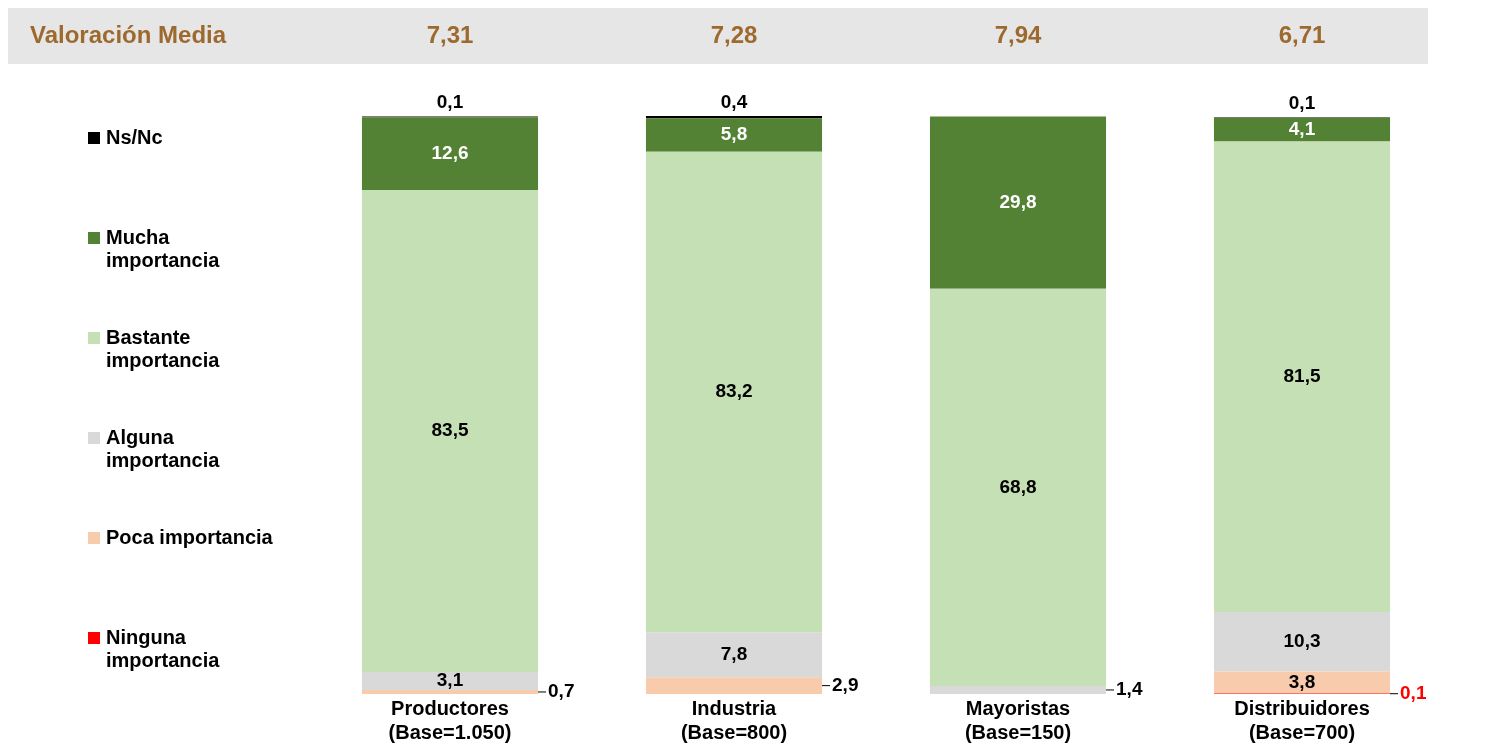  I want to click on x-tick-label: Distribuidores (Base=700), so click(1302, 719).